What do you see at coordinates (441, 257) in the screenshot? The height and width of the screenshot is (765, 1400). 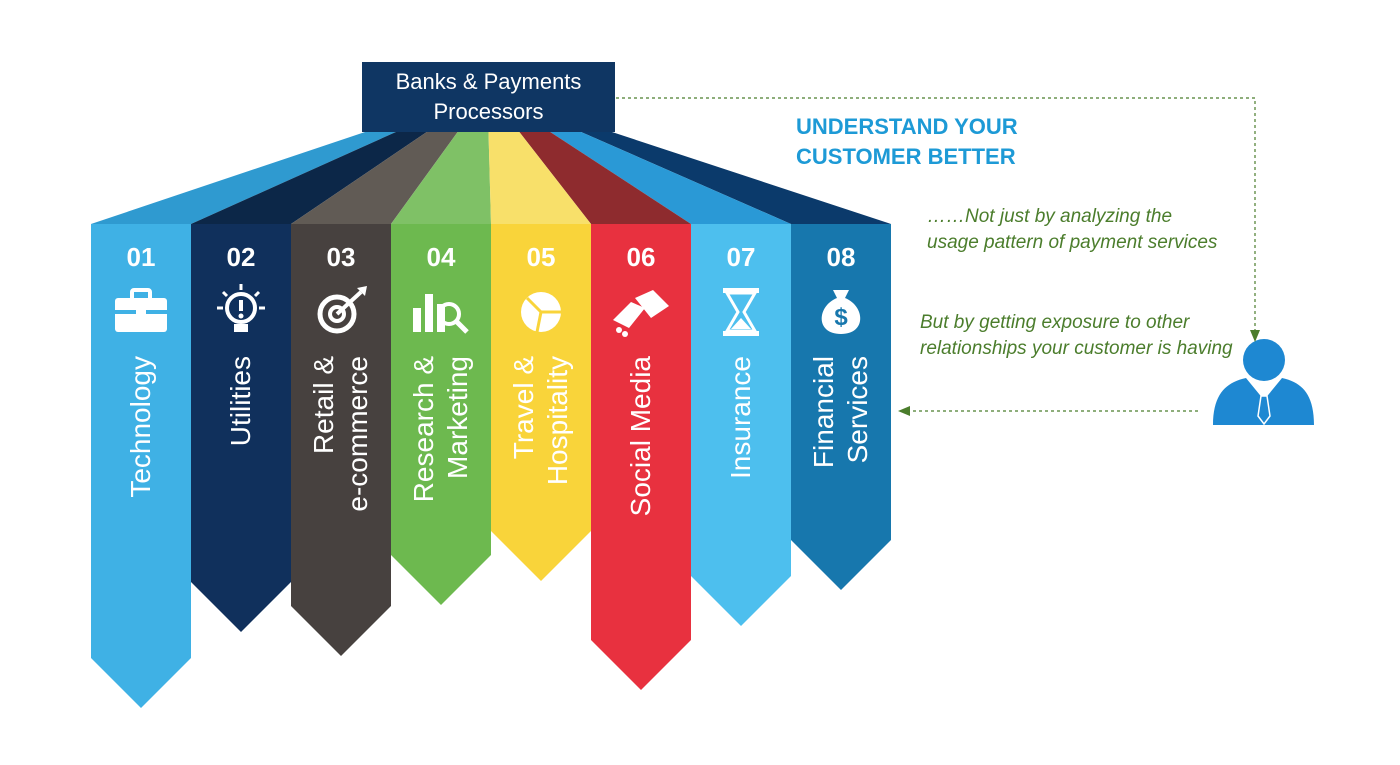 I see `sector-number: 04` at bounding box center [441, 257].